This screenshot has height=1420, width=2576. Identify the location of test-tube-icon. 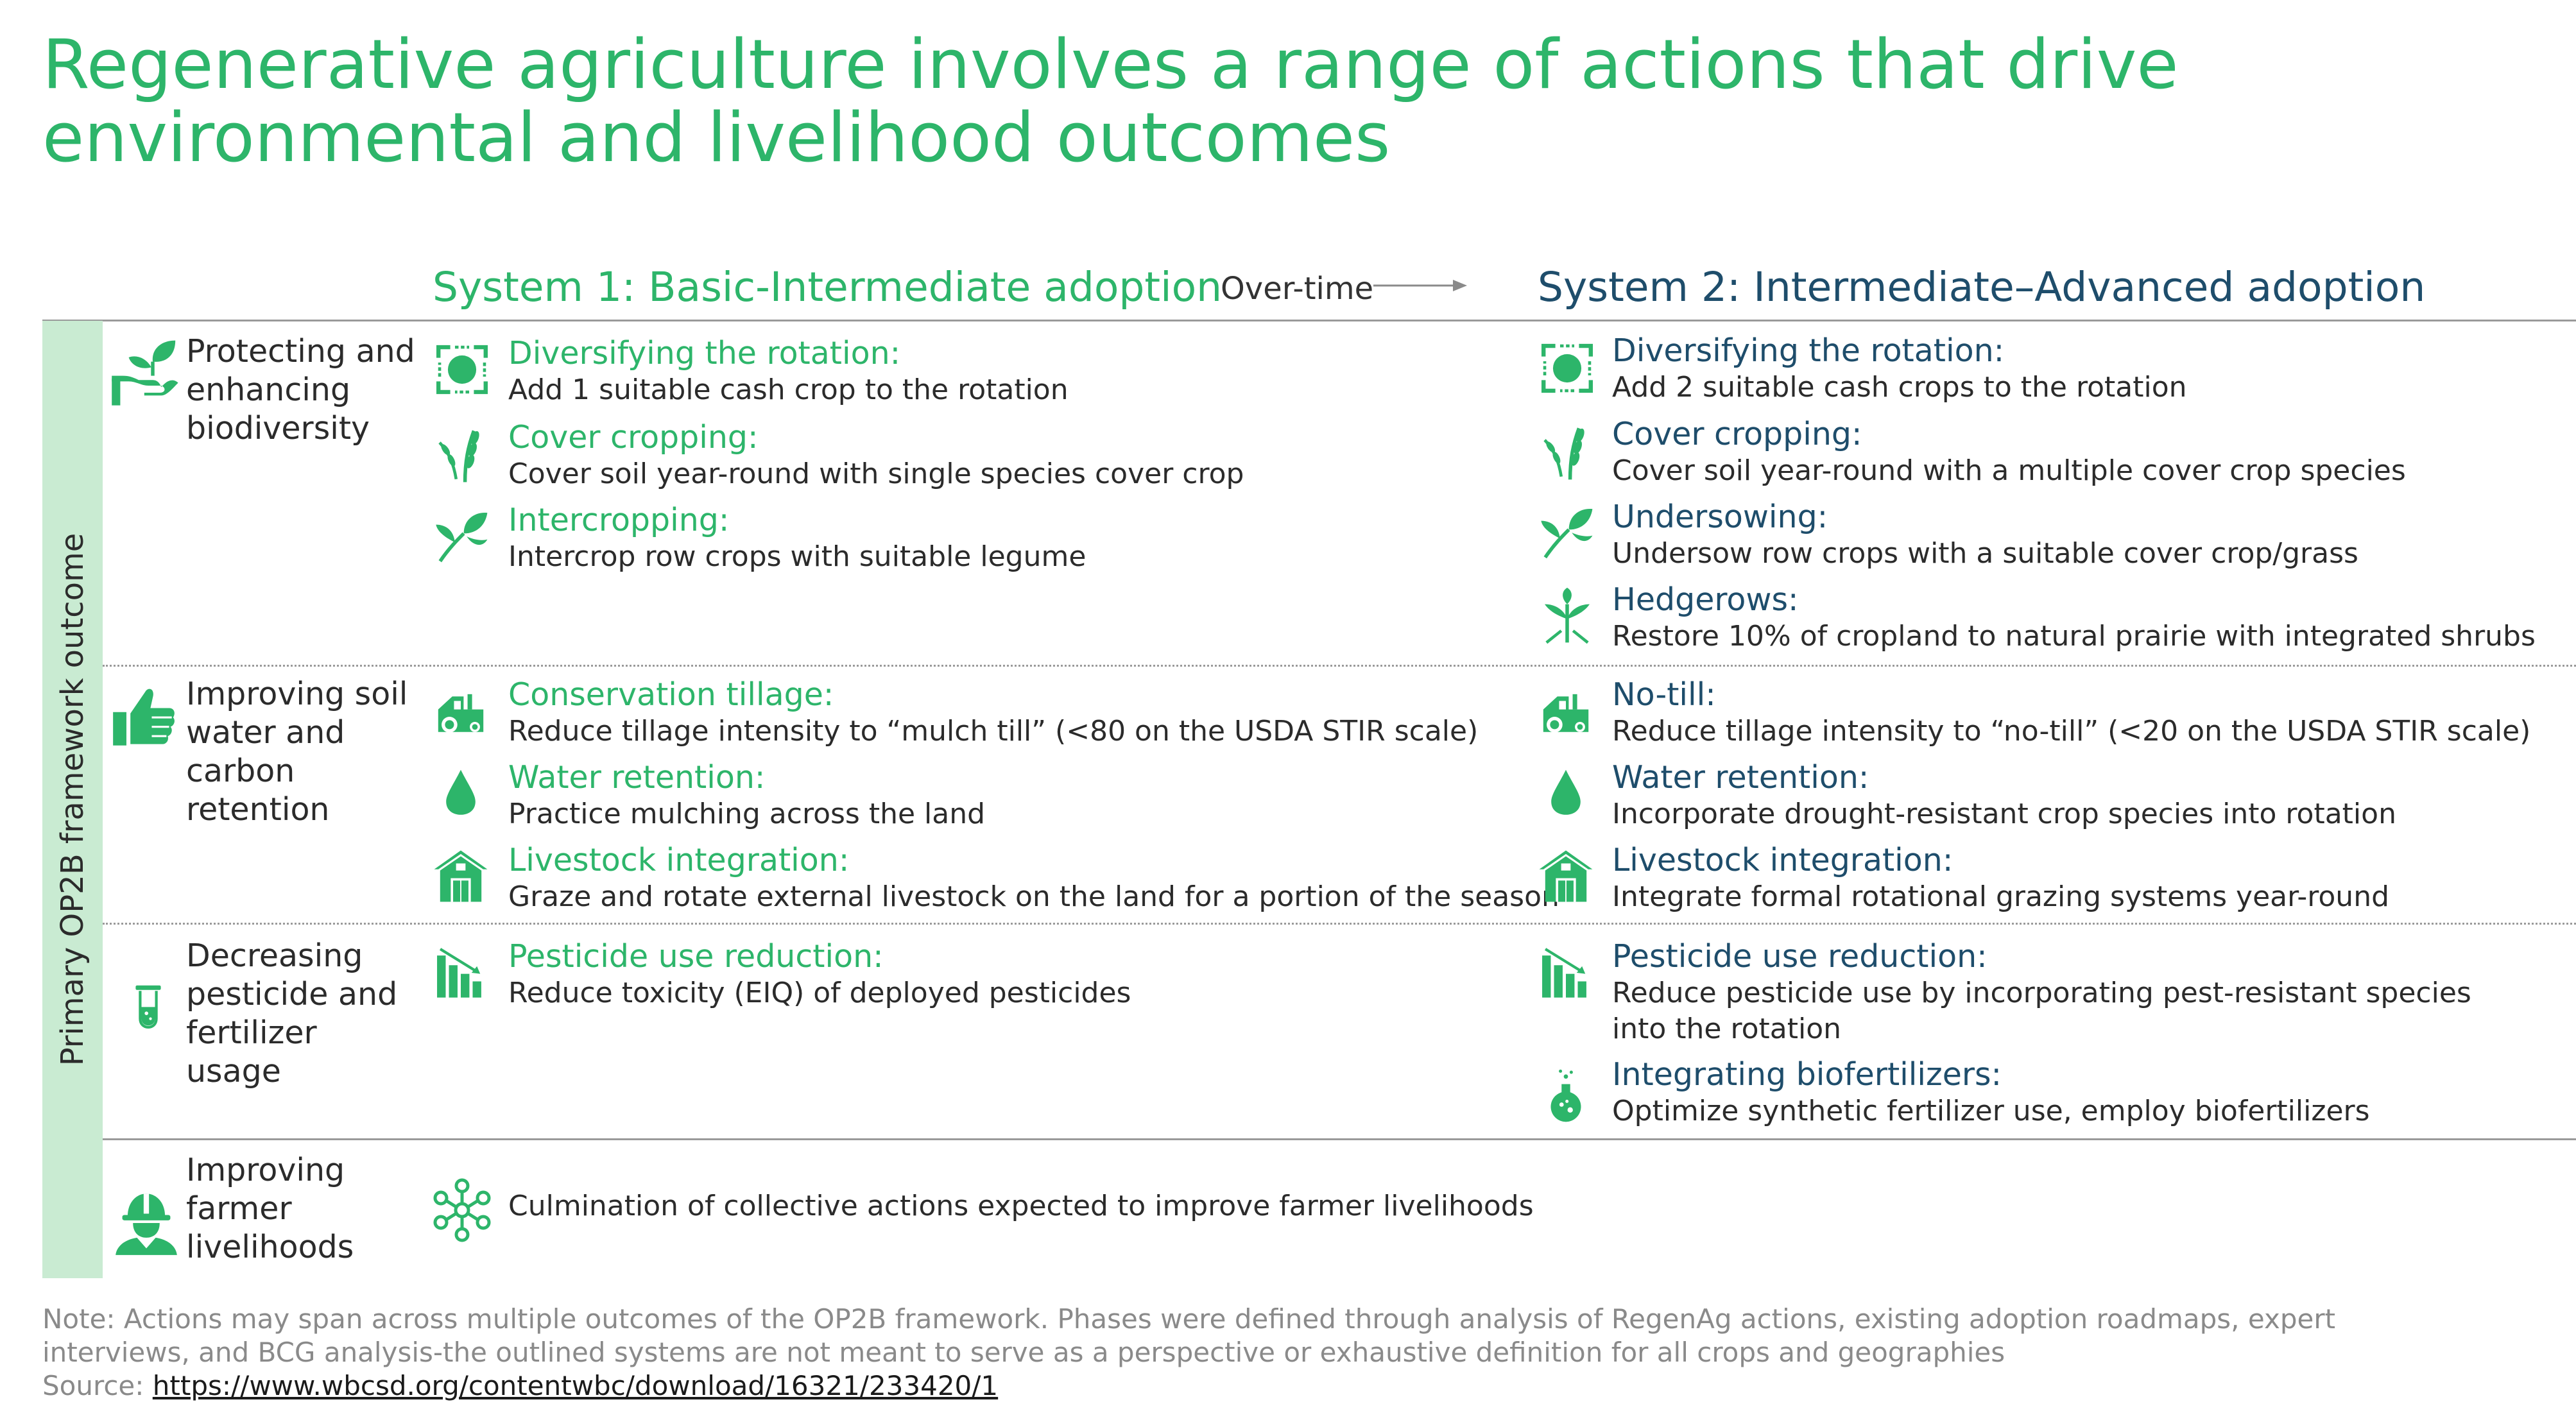
(148, 1006).